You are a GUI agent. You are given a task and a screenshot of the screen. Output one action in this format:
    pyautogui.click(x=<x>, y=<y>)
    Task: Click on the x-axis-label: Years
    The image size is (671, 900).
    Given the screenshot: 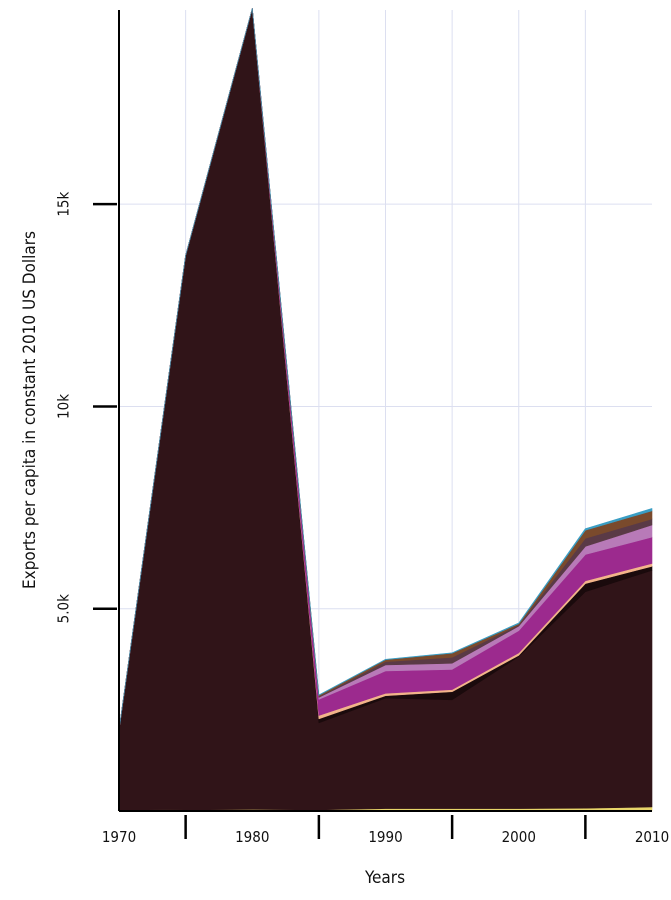 What is the action you would take?
    pyautogui.click(x=384, y=878)
    